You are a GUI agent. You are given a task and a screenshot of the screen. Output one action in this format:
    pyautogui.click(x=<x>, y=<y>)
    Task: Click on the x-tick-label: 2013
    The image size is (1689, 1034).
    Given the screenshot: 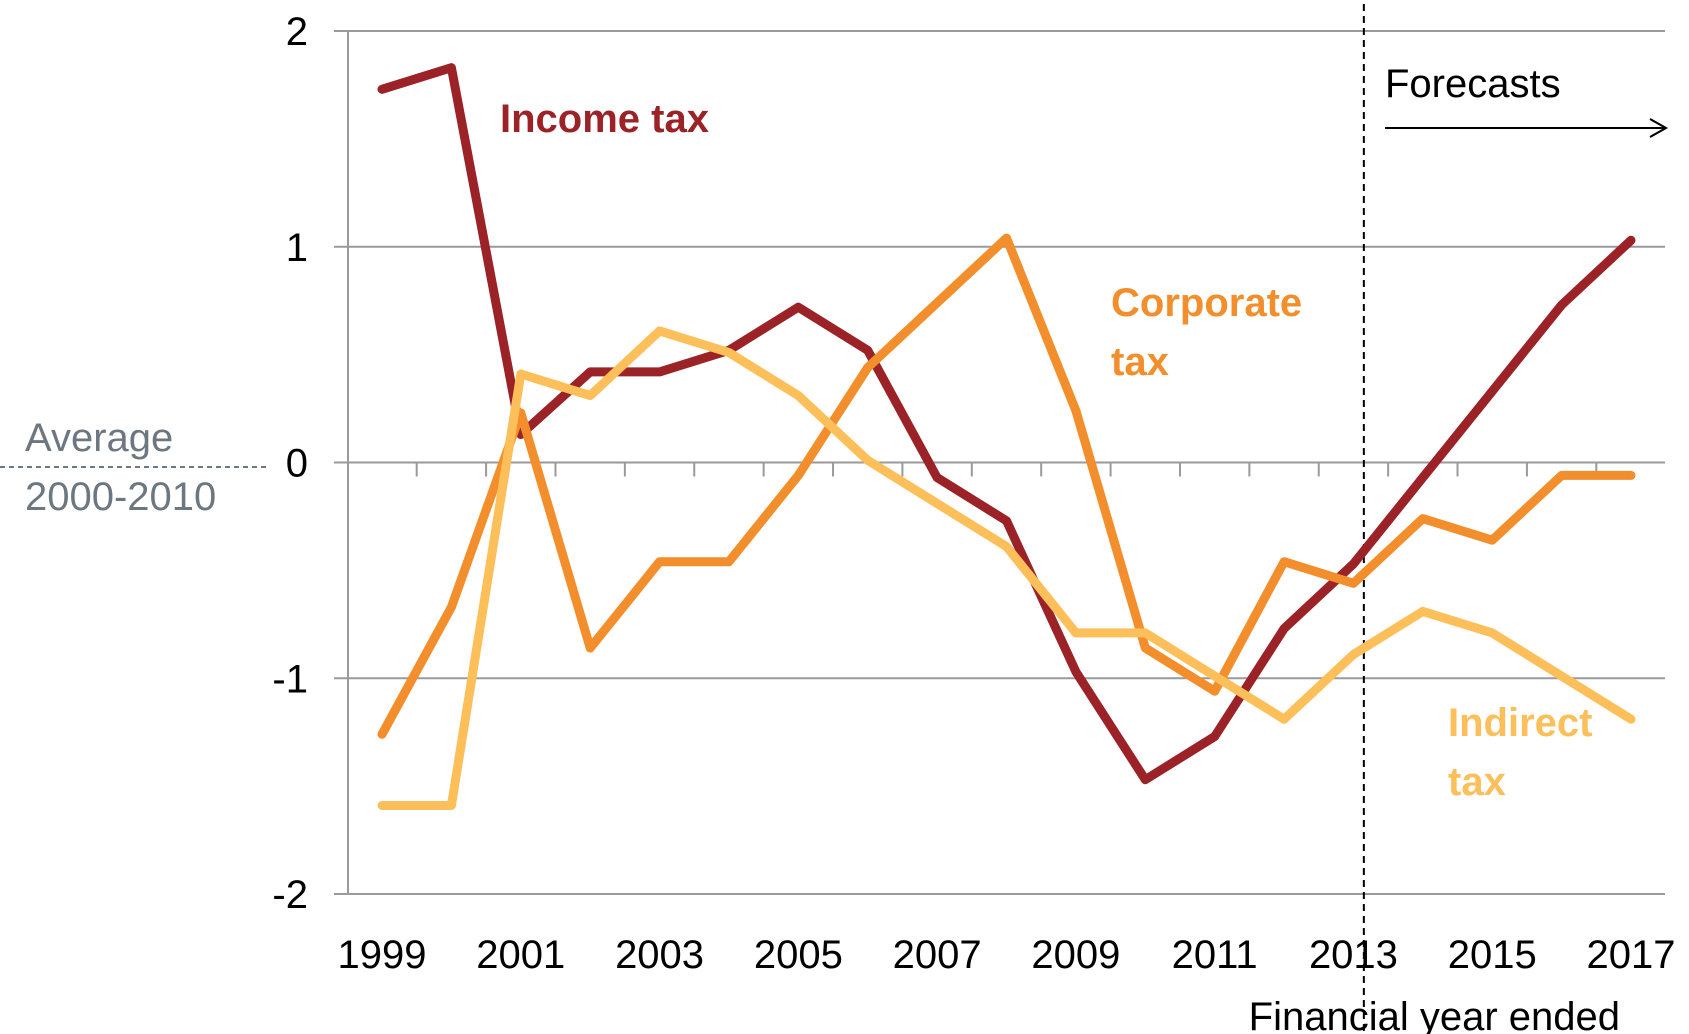 What is the action you would take?
    pyautogui.click(x=1353, y=955)
    